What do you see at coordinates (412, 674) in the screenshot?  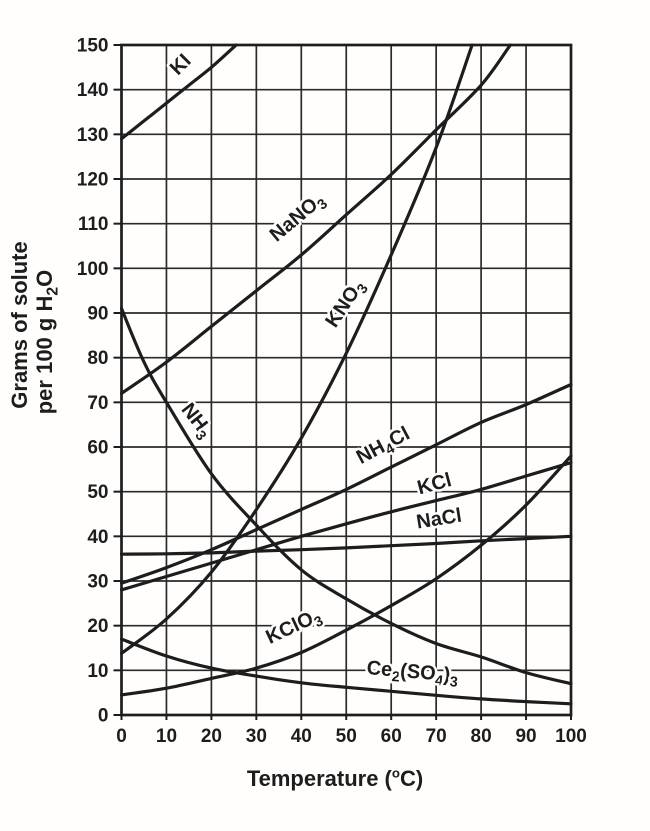 I see `curve-label-ce2so43: Ce2(SO4)3` at bounding box center [412, 674].